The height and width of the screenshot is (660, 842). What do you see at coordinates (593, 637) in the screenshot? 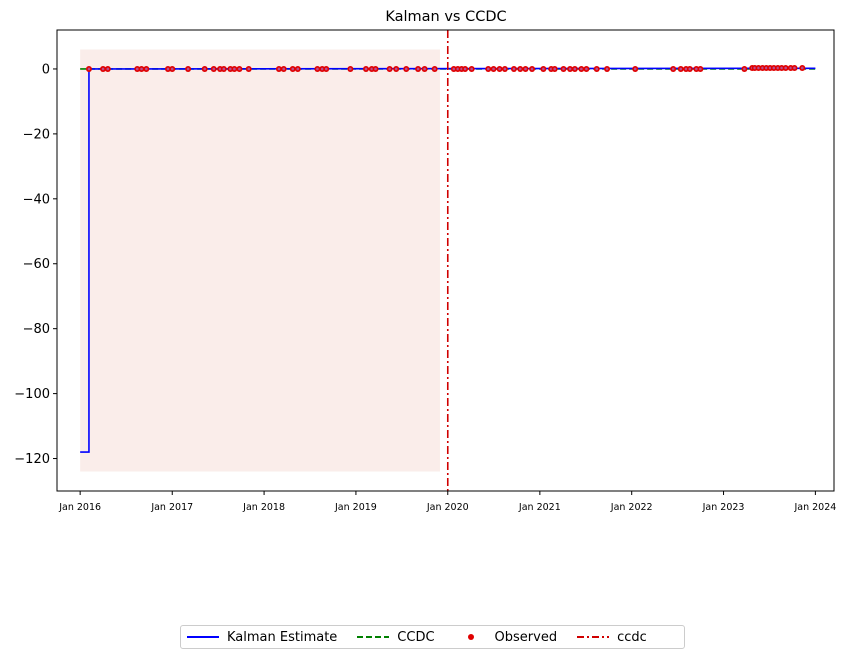
I see `legend-line-red-dashdot` at bounding box center [593, 637].